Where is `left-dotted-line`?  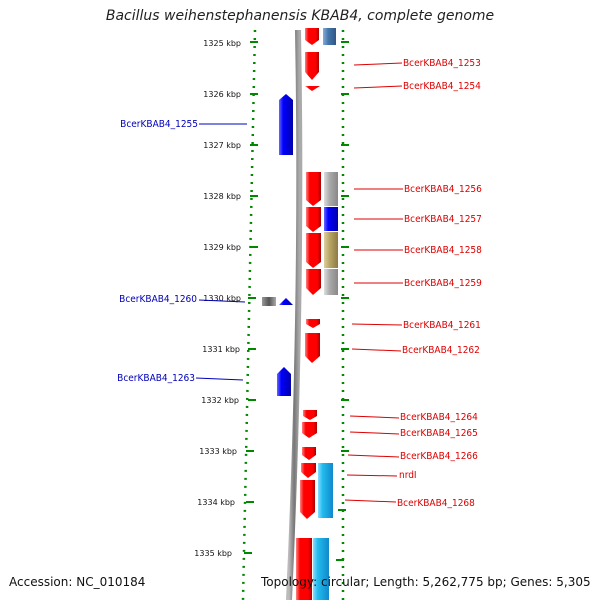 left-dotted-line is located at coordinates (249, 314).